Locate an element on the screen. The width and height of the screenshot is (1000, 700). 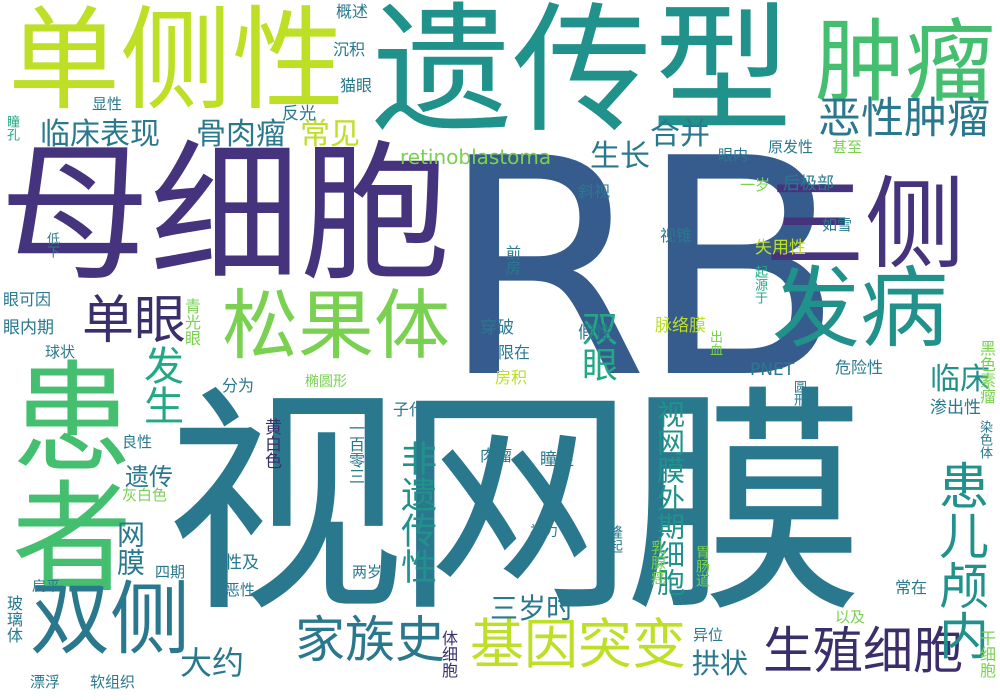
word-fasheng: 发生 is located at coordinates (160, 385).